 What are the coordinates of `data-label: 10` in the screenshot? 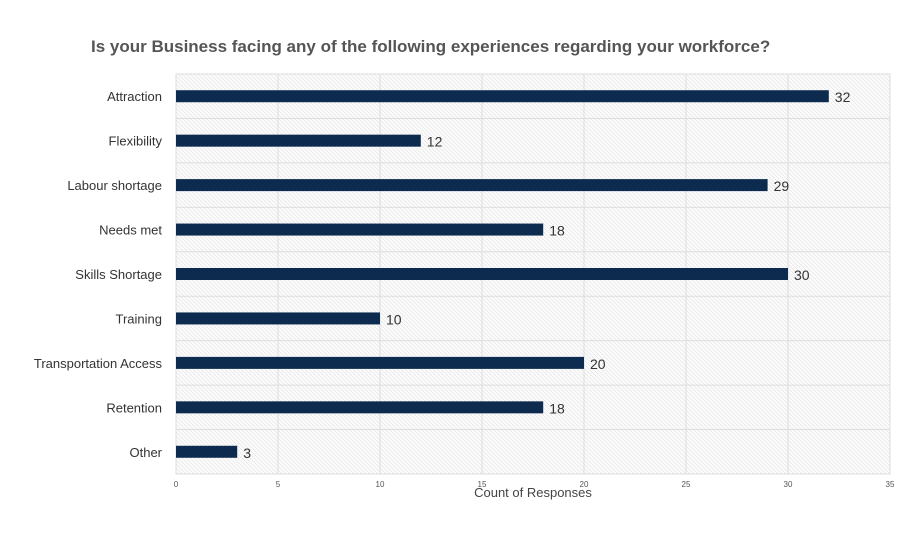 It's located at (394, 319).